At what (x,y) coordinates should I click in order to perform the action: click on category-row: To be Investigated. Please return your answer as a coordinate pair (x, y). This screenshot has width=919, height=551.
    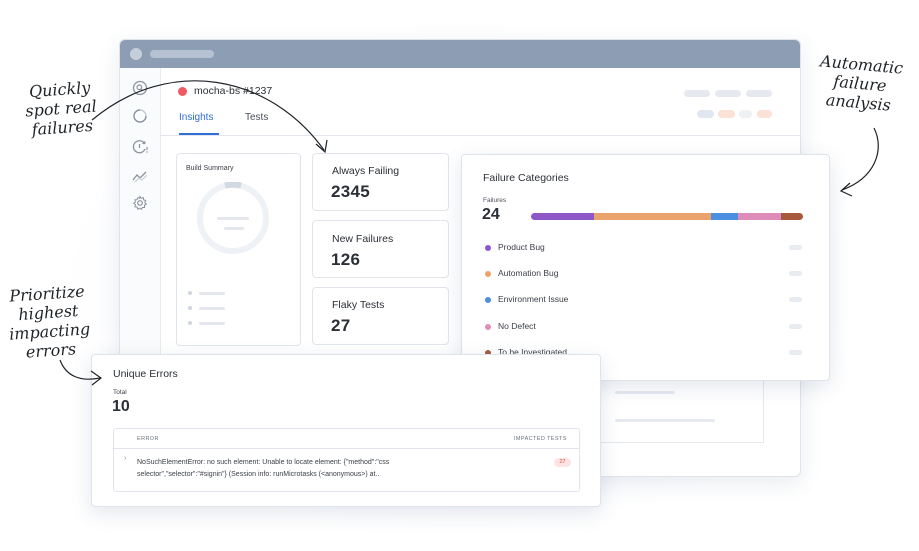
    Looking at the image, I should click on (645, 353).